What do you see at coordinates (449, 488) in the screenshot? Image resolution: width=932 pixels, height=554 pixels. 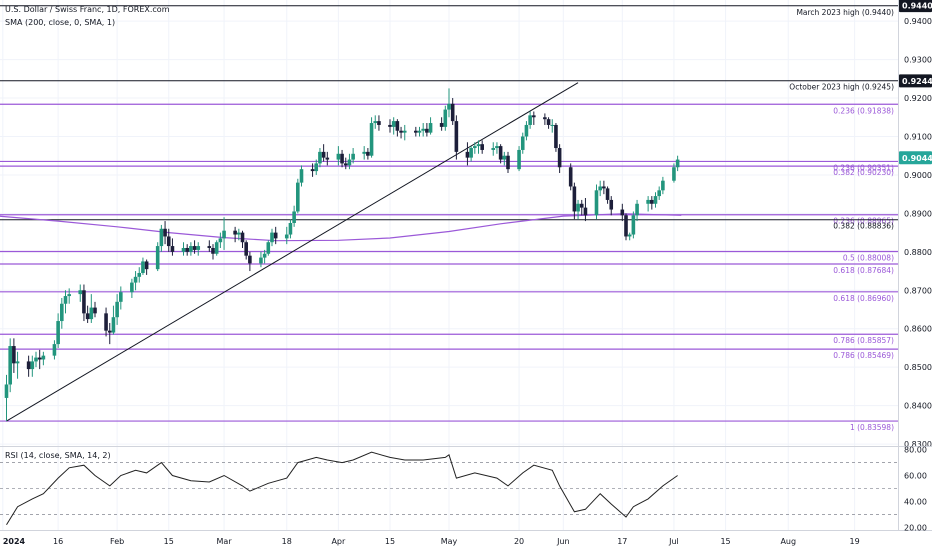 I see `rsi-layer` at bounding box center [449, 488].